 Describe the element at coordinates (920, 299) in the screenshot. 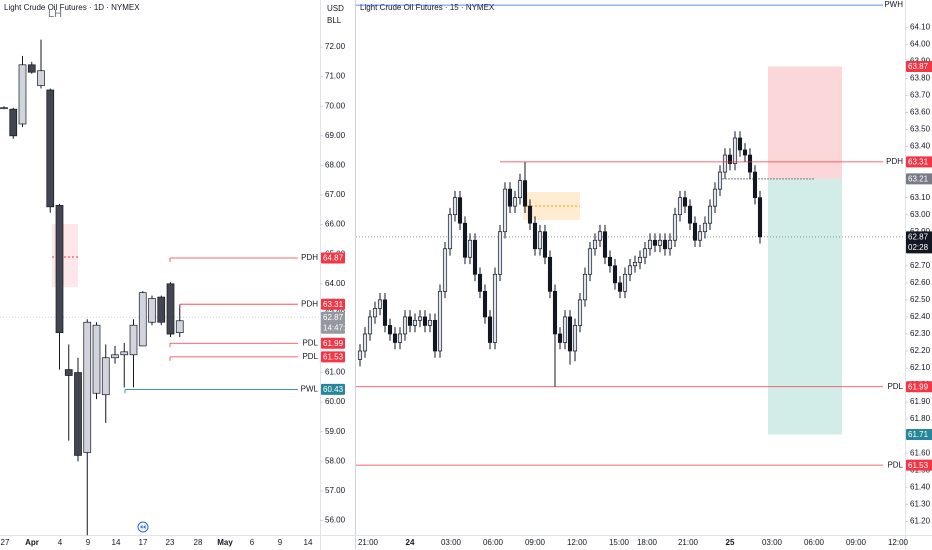

I see `y-tick-label: 62.50` at that location.